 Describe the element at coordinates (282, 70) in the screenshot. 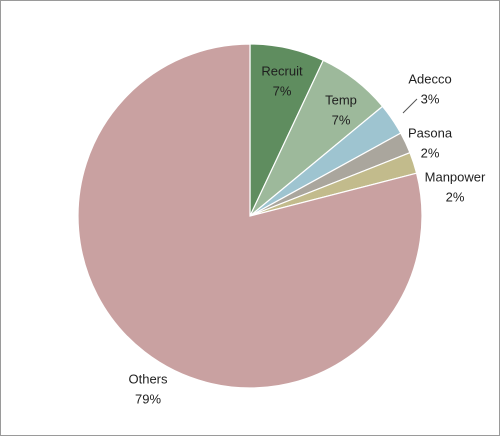

I see `slice-label: Recruit` at that location.